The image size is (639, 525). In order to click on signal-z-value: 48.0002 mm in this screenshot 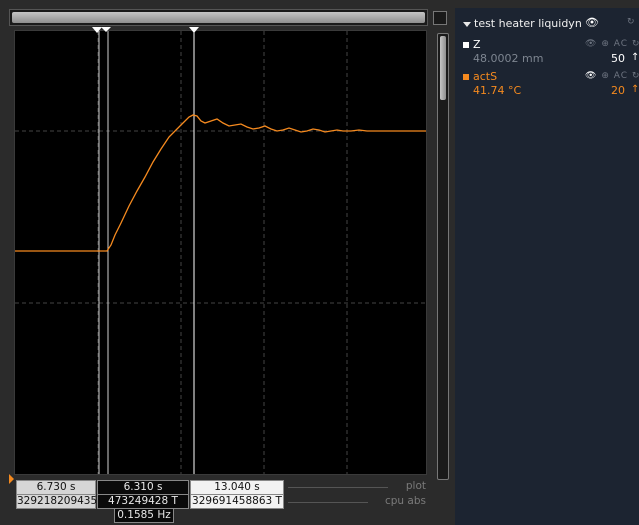, I will do `click(508, 58)`.